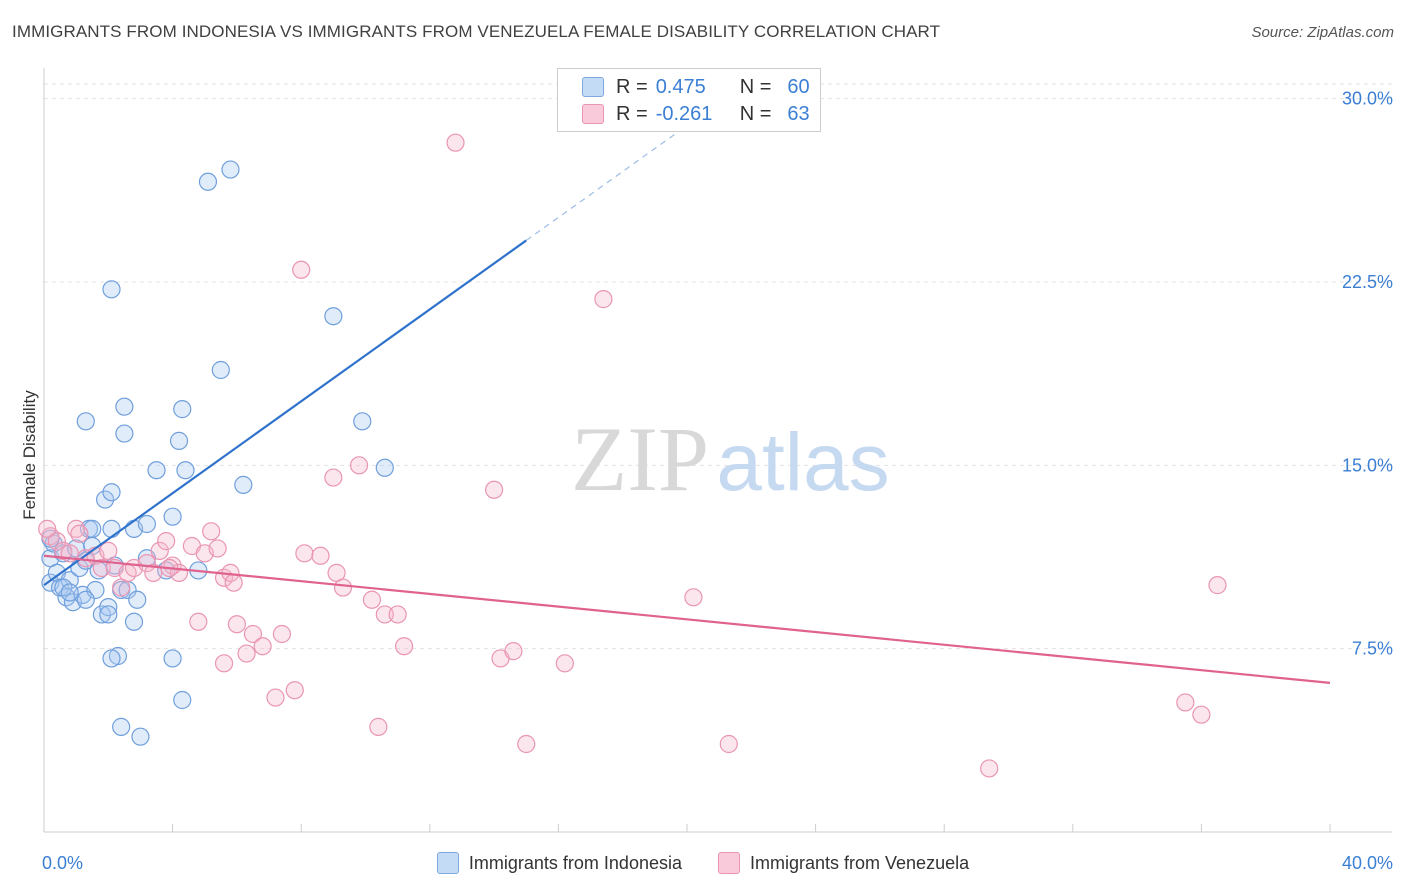 The width and height of the screenshot is (1406, 892). I want to click on watermark: ZIP atlas, so click(730, 459).